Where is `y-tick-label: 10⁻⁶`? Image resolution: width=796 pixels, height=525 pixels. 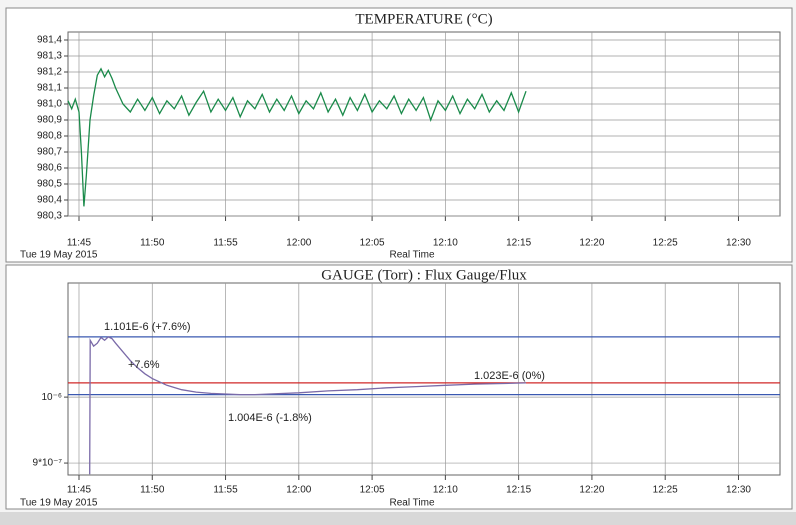
y-tick-label: 10⁻⁶ is located at coordinates (51, 397).